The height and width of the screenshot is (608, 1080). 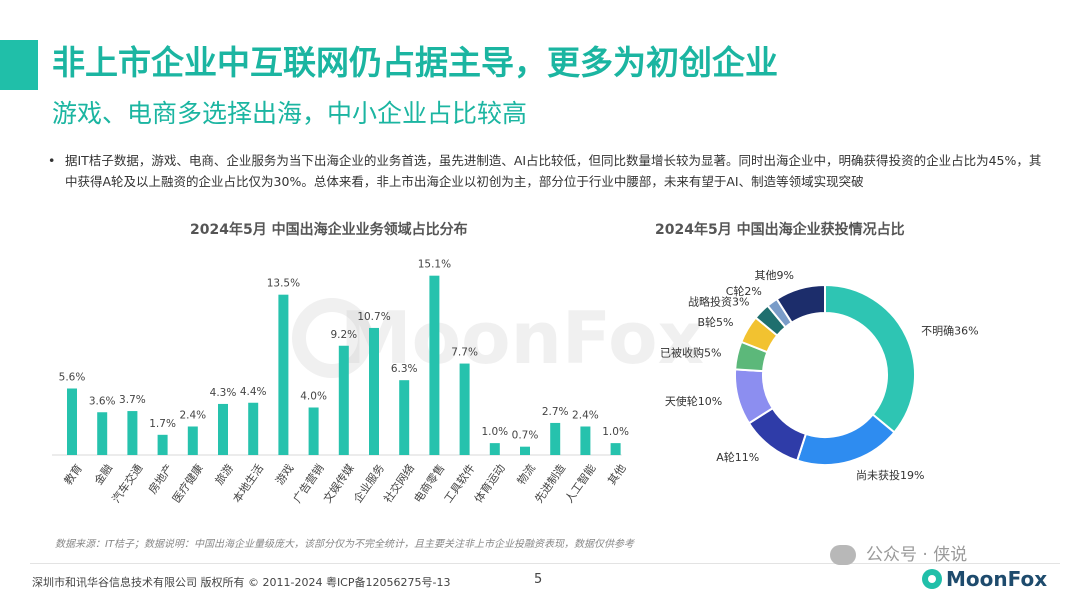 I want to click on wechat-account-label: 公众号 · 侠说, so click(x=917, y=555).